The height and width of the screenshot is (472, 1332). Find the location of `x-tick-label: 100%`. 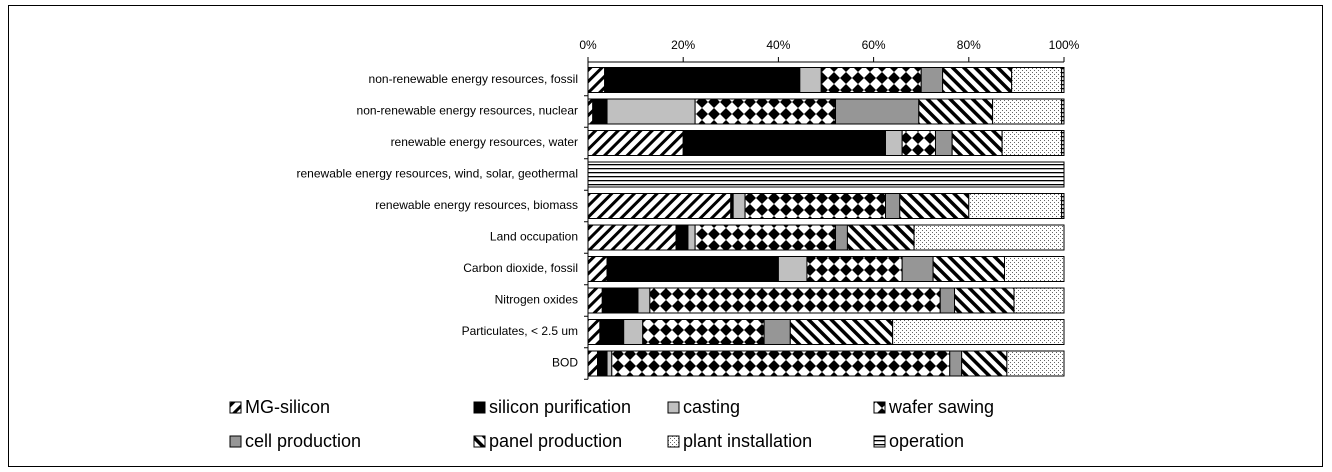

x-tick-label: 100% is located at coordinates (1064, 45).